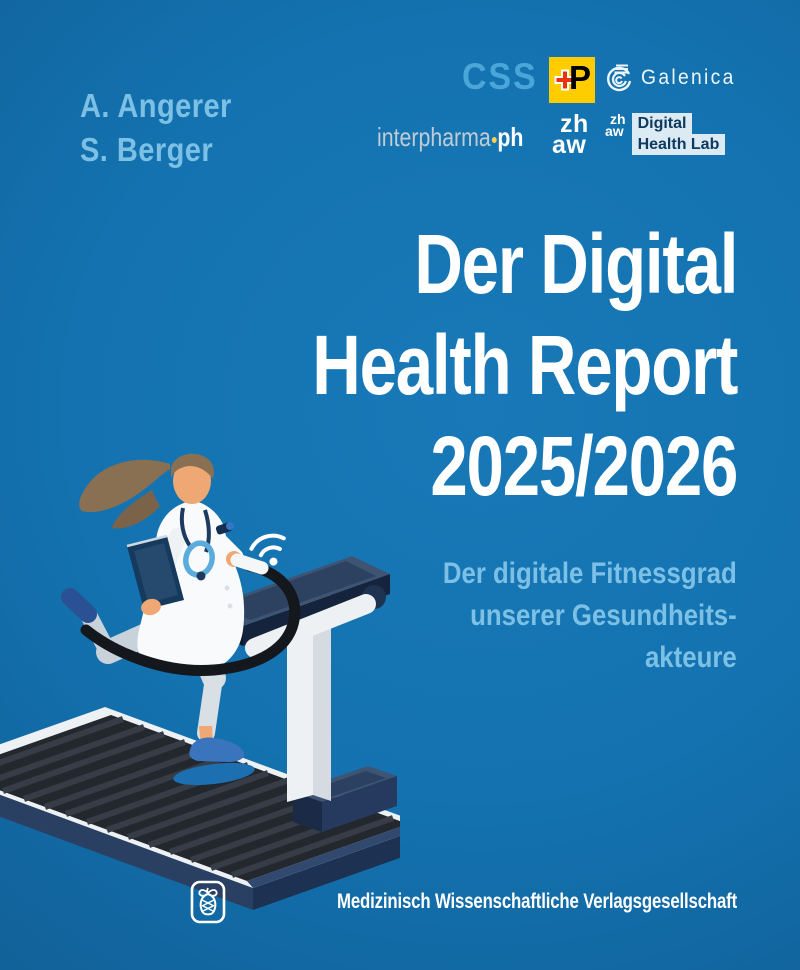 This screenshot has width=800, height=970. I want to click on stethoscope, so click(206, 544).